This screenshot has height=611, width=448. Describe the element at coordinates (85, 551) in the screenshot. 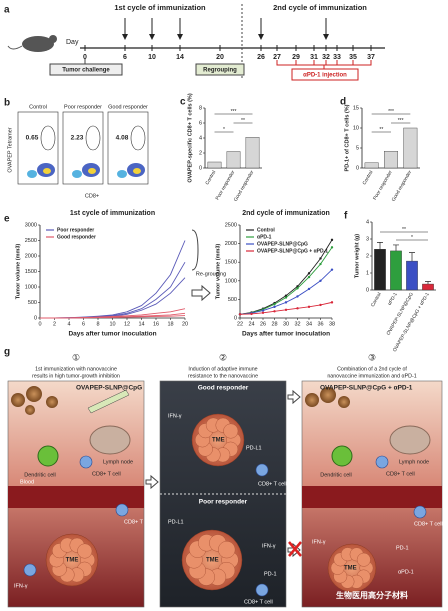

I see `tumor-cell` at that location.